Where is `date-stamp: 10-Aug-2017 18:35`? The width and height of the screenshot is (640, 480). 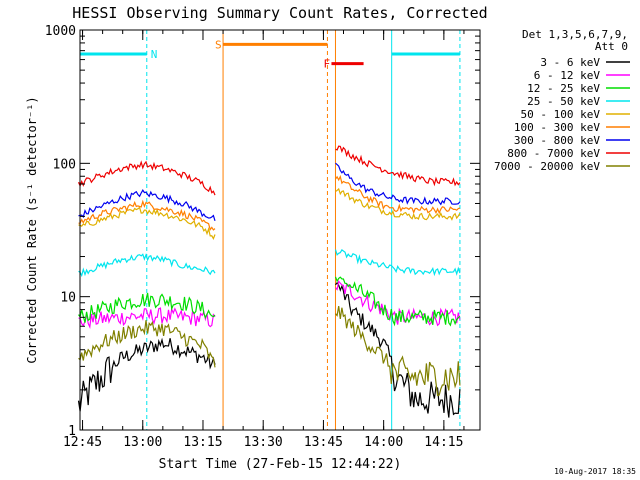 date-stamp: 10-Aug-2017 18:35 is located at coordinates (595, 471).